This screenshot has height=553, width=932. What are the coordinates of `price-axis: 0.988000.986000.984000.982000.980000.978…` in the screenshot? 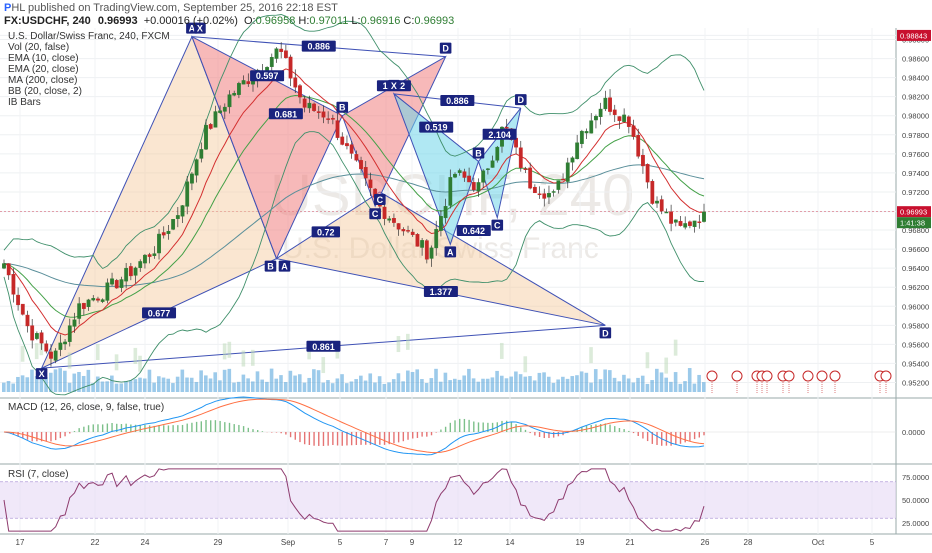 It's located at (914, 278).